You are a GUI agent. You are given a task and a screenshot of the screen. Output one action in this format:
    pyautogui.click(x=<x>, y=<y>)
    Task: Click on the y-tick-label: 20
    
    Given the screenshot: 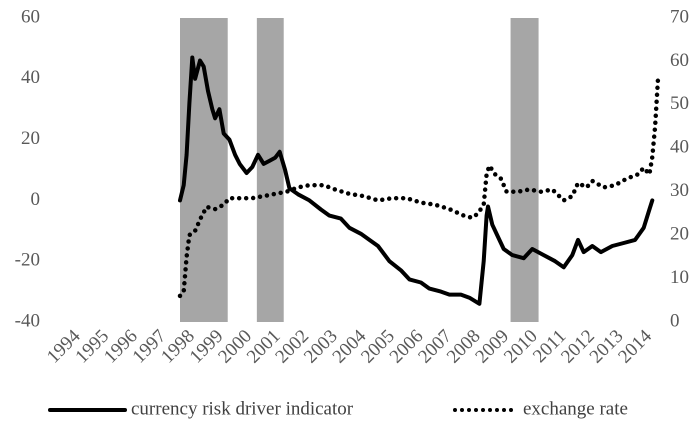 What is the action you would take?
    pyautogui.click(x=30, y=138)
    